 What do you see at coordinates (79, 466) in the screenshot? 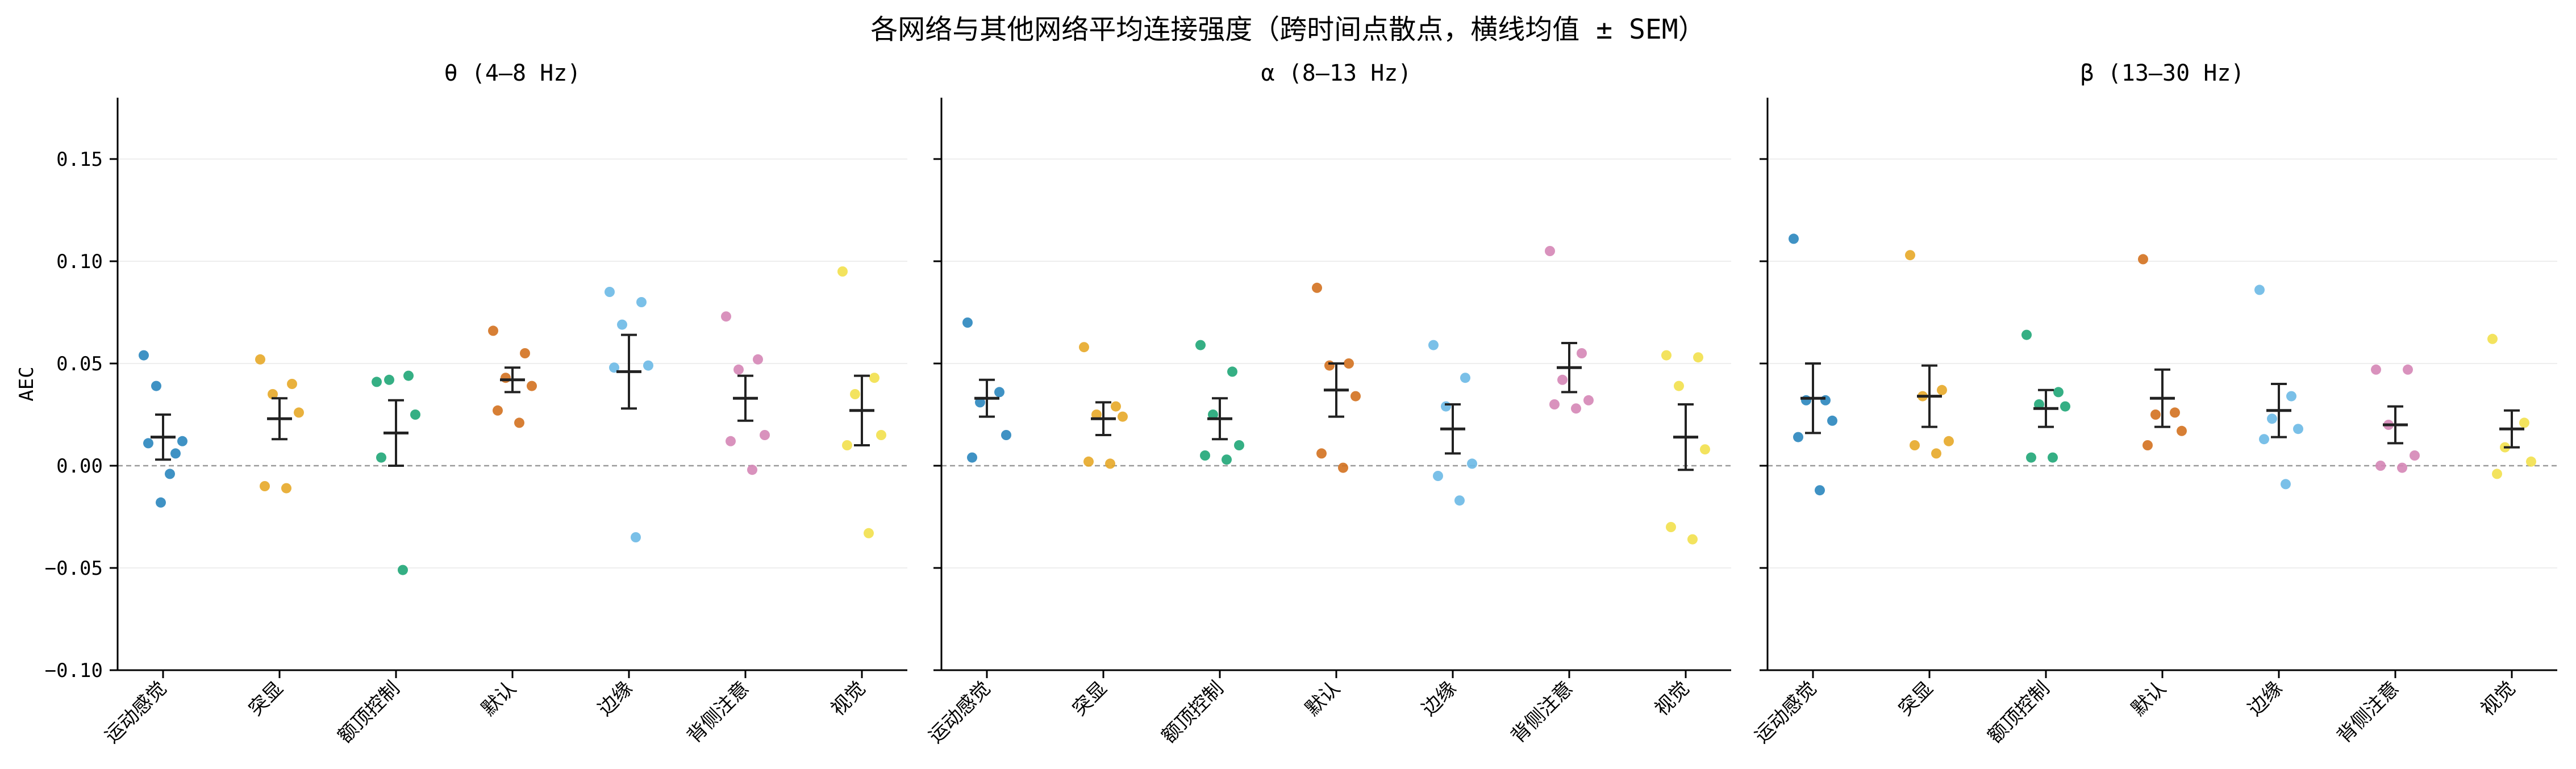
I see `y-tick-label: 0.00` at bounding box center [79, 466].